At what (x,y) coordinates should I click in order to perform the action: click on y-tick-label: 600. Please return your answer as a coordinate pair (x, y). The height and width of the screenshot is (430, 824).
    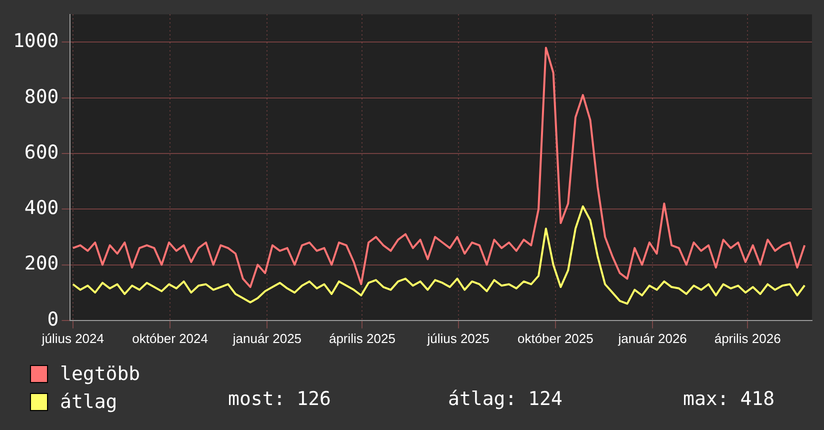
    Looking at the image, I should click on (41, 152).